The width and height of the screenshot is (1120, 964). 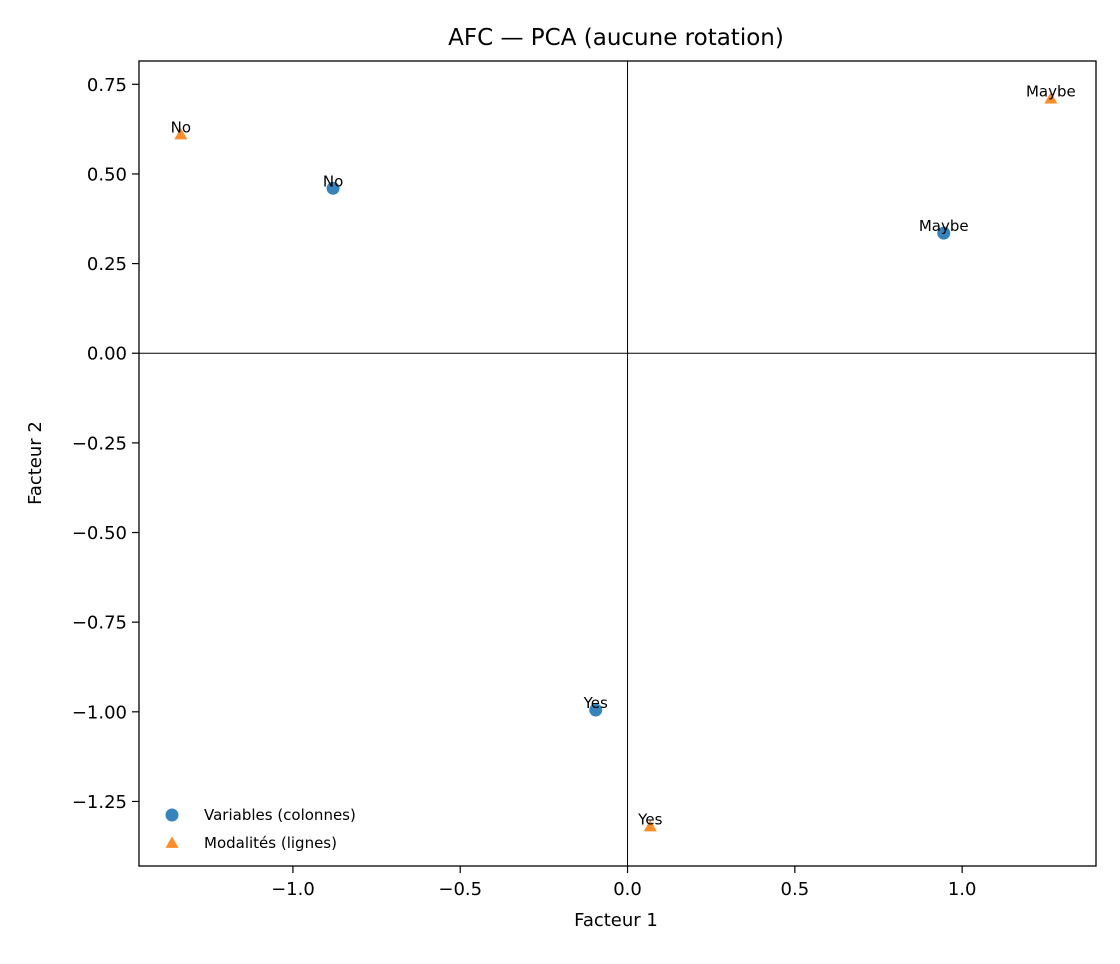 I want to click on x-tick-label: −1.0, so click(x=293, y=889).